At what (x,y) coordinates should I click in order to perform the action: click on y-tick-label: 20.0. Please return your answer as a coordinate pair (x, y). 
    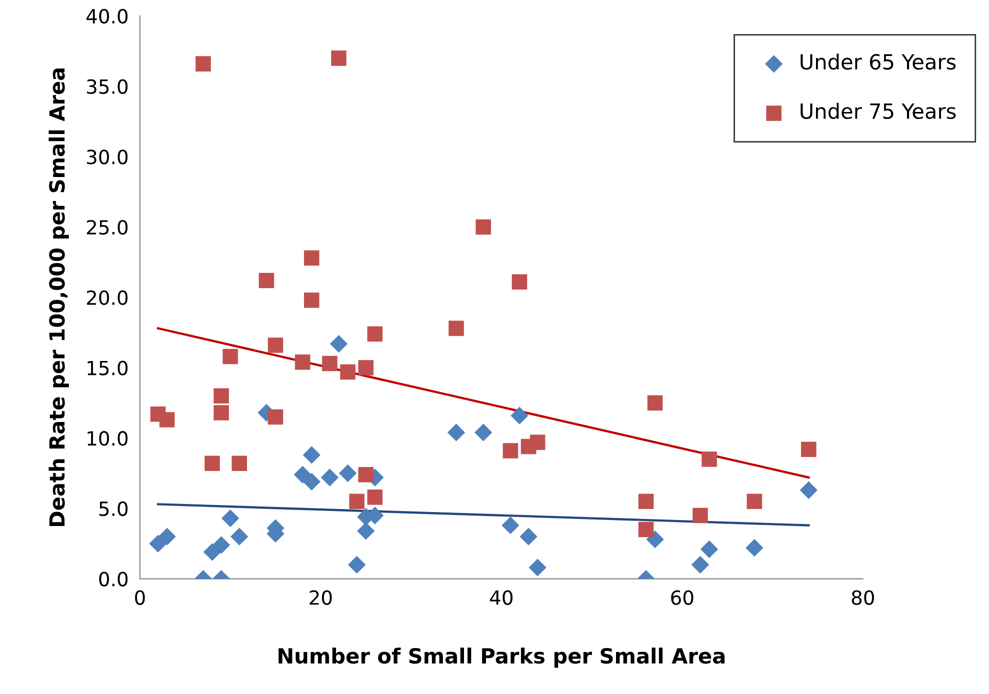
    Looking at the image, I should click on (107, 298).